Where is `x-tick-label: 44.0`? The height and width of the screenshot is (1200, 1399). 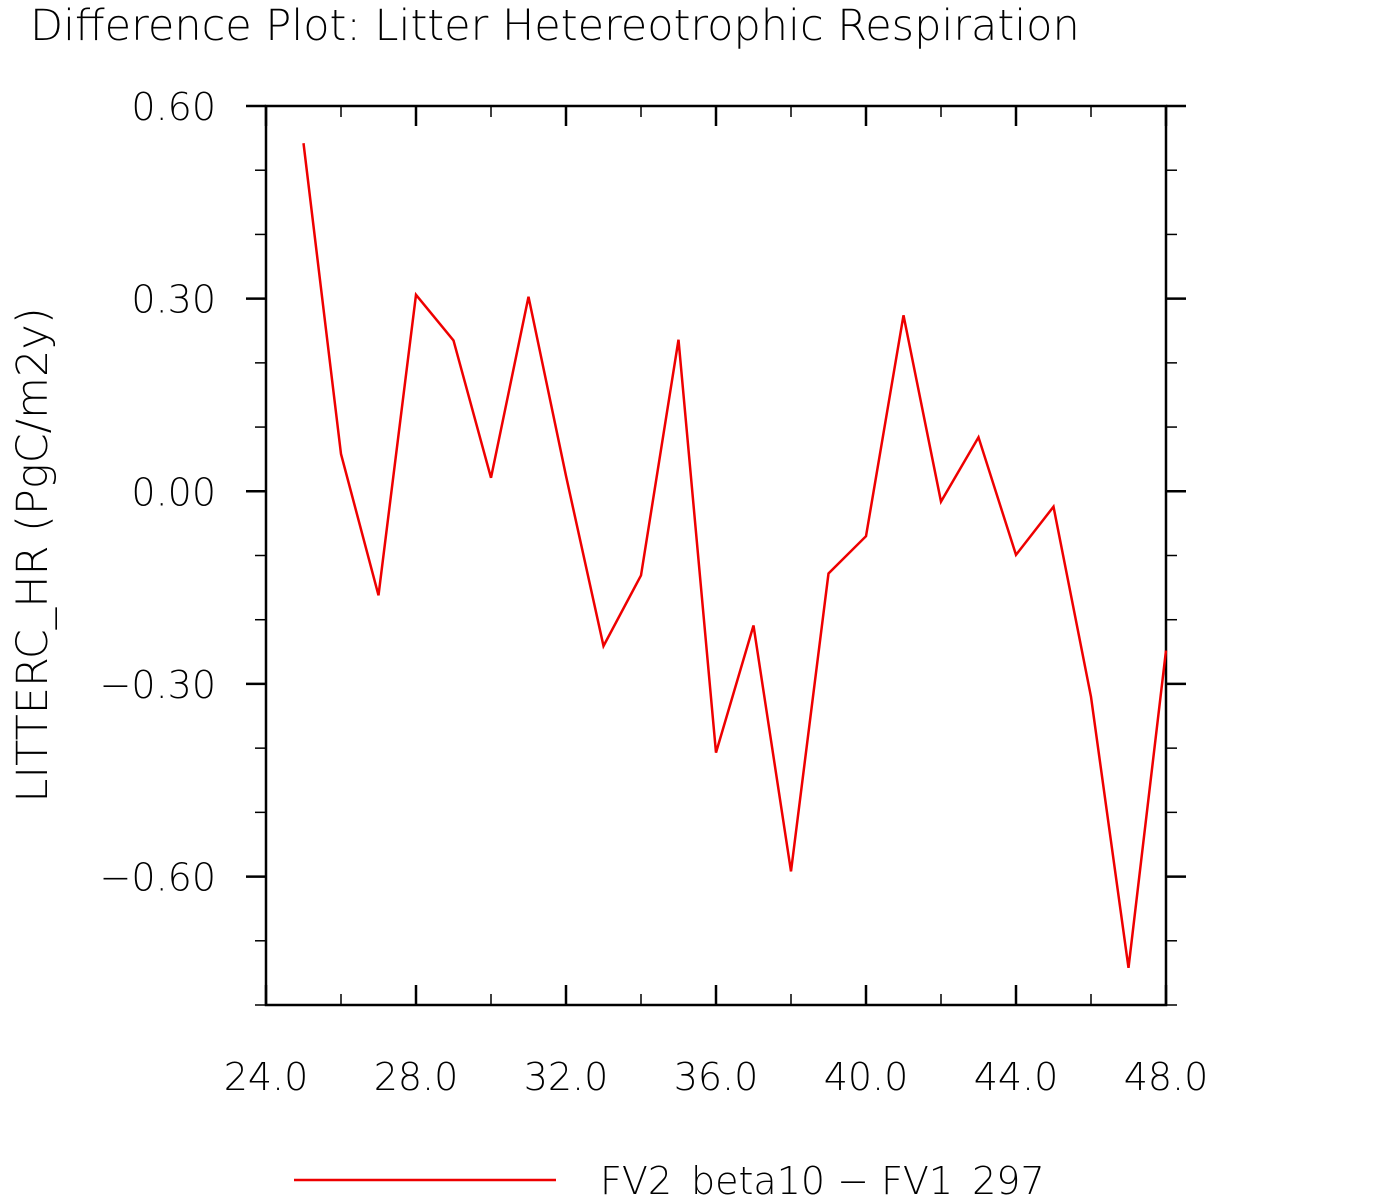
x-tick-label: 44.0 is located at coordinates (1016, 1077).